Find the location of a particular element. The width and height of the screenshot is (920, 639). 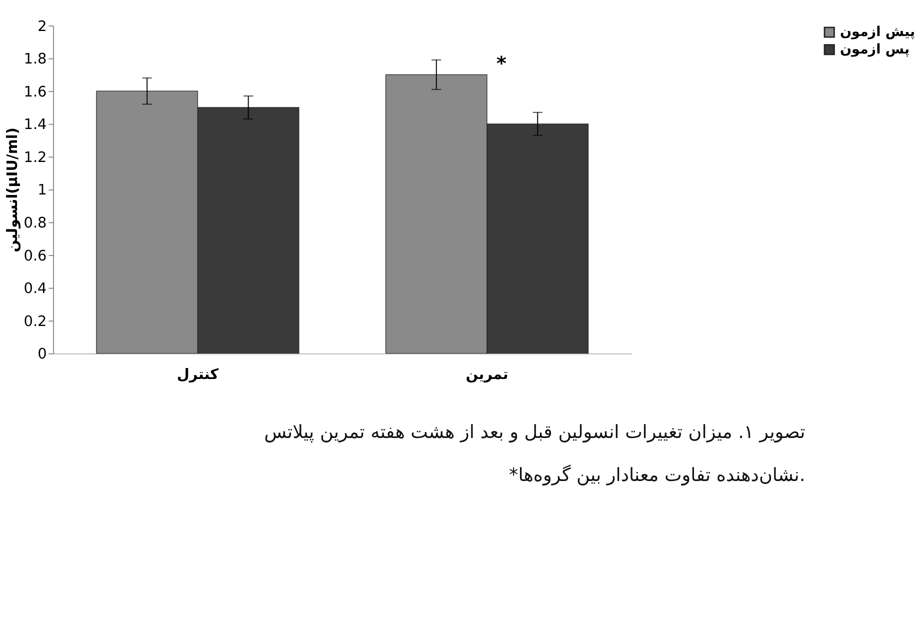

y-tick-label: 1.6 is located at coordinates (35, 92).